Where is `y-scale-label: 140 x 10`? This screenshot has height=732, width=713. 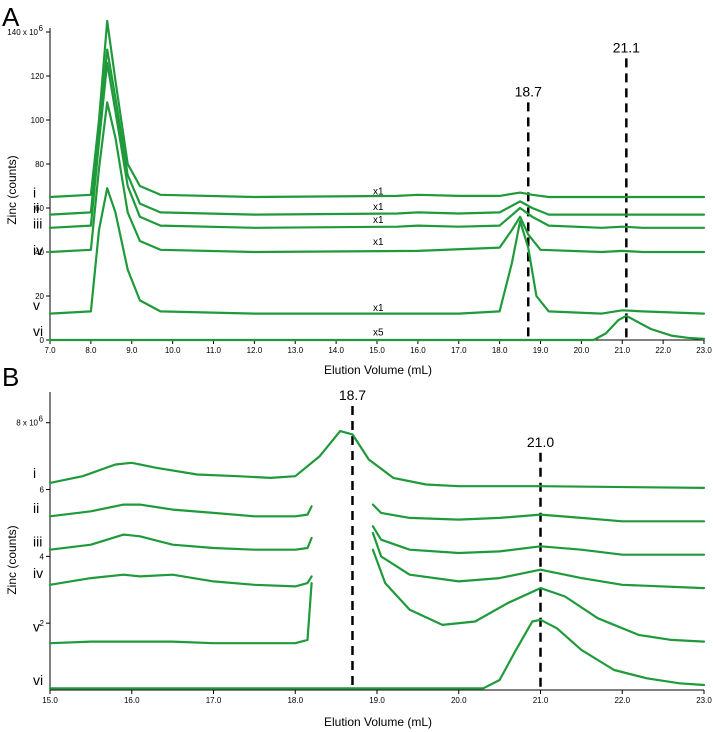 y-scale-label: 140 x 10 is located at coordinates (22, 32).